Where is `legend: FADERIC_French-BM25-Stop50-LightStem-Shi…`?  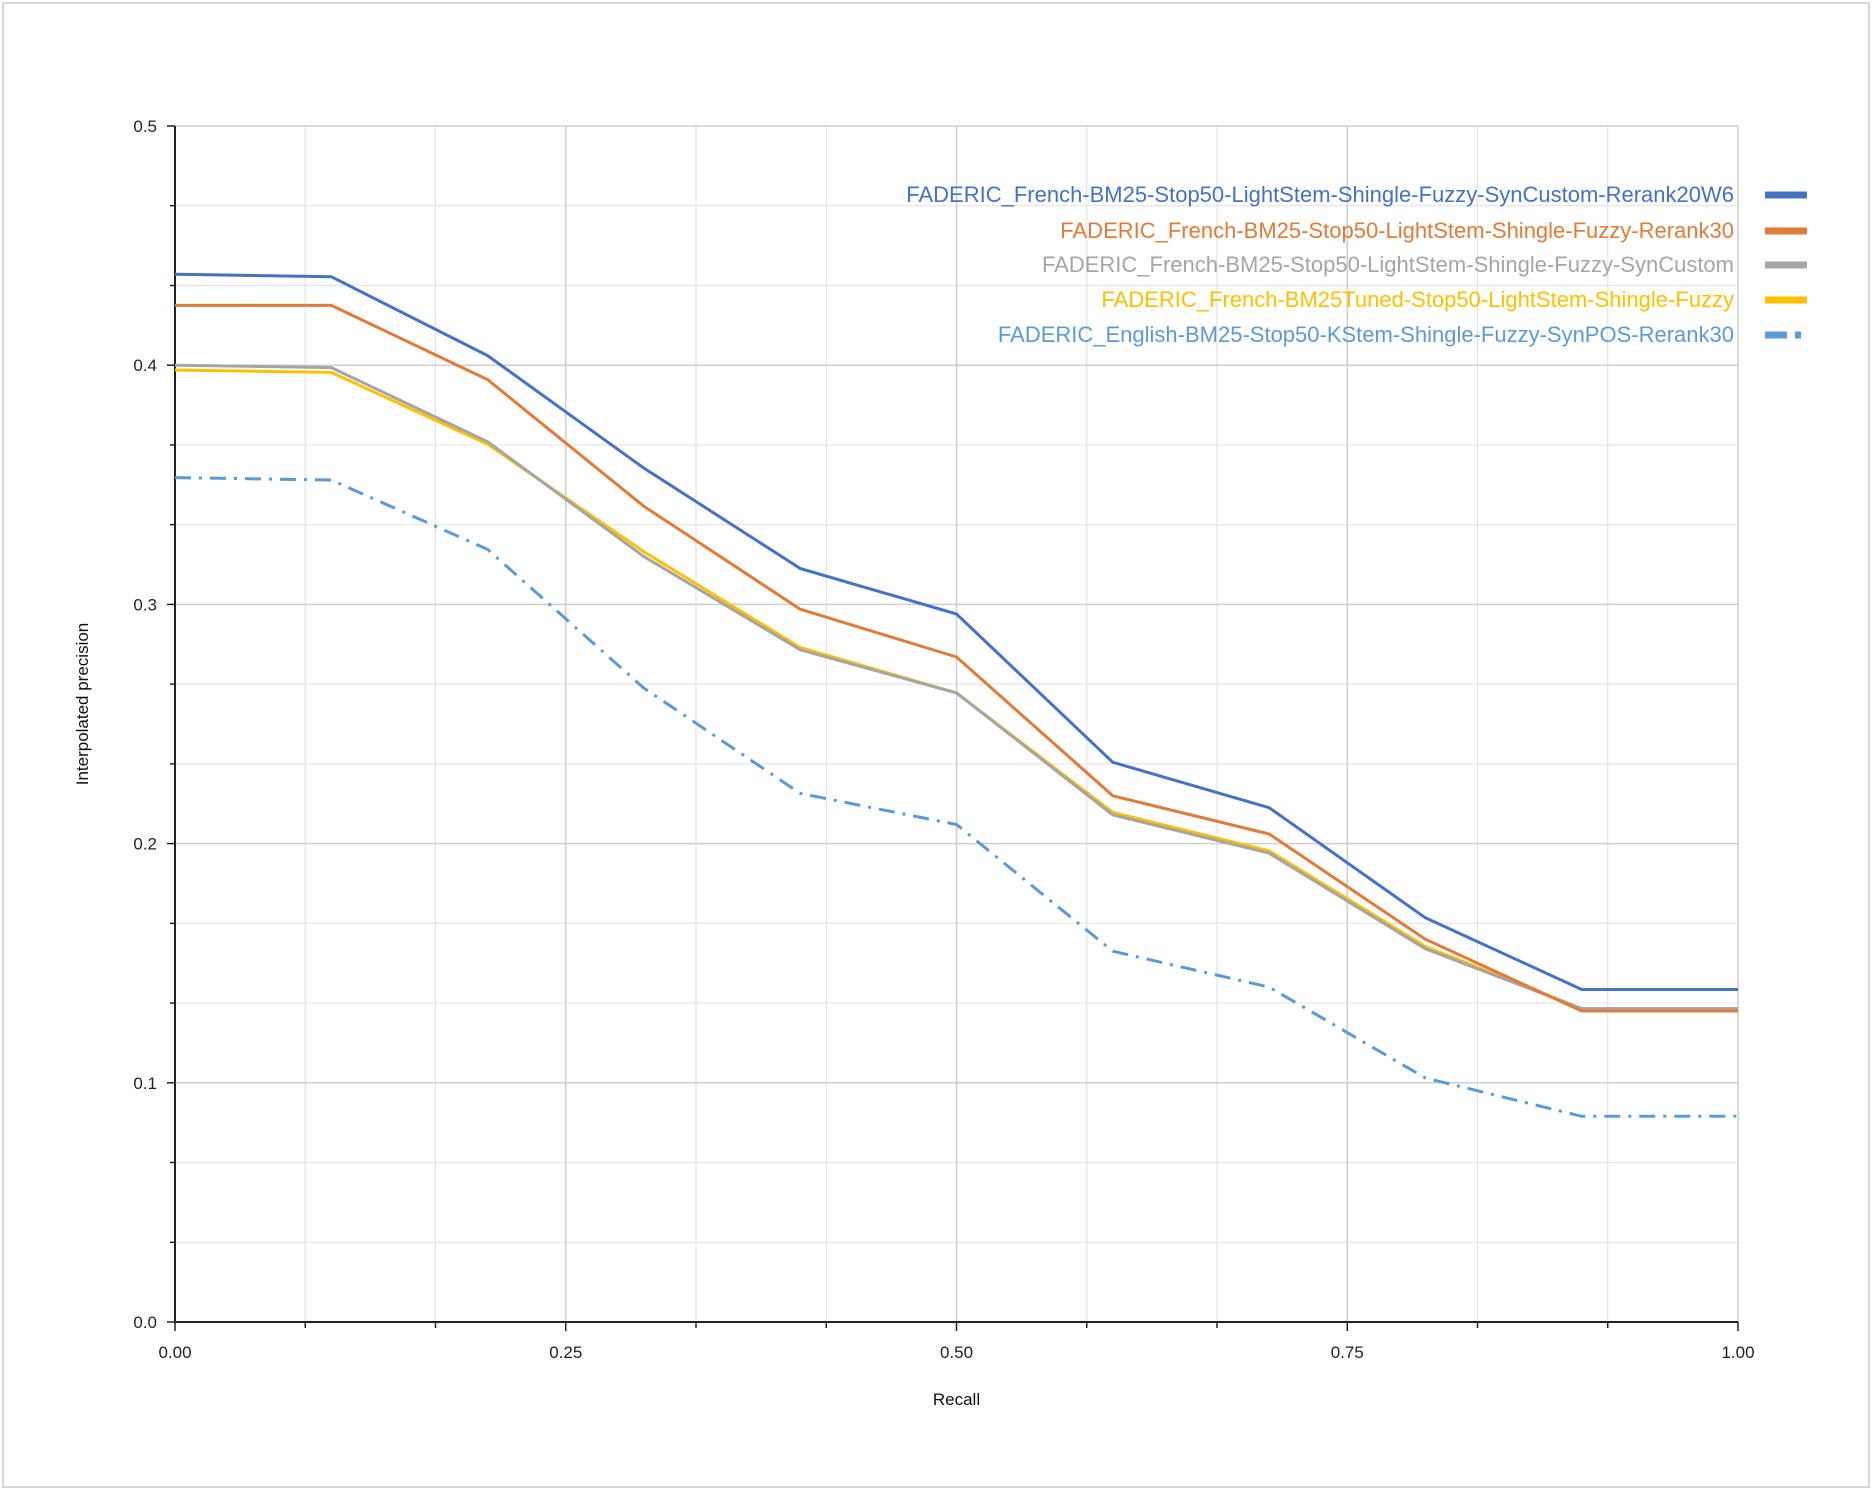 legend: FADERIC_French-BM25-Stop50-LightStem-Shi… is located at coordinates (1356, 264).